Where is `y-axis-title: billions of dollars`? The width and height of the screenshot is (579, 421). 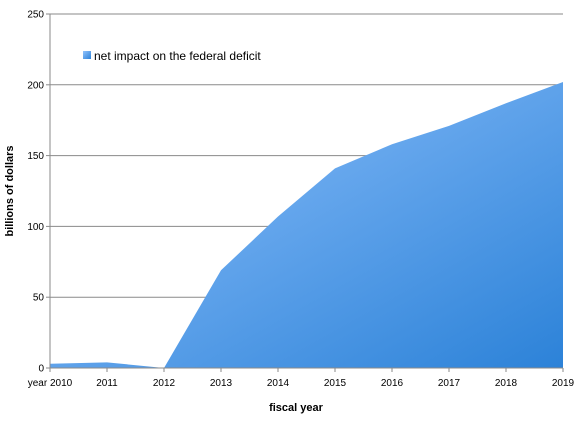 y-axis-title: billions of dollars is located at coordinates (10, 190).